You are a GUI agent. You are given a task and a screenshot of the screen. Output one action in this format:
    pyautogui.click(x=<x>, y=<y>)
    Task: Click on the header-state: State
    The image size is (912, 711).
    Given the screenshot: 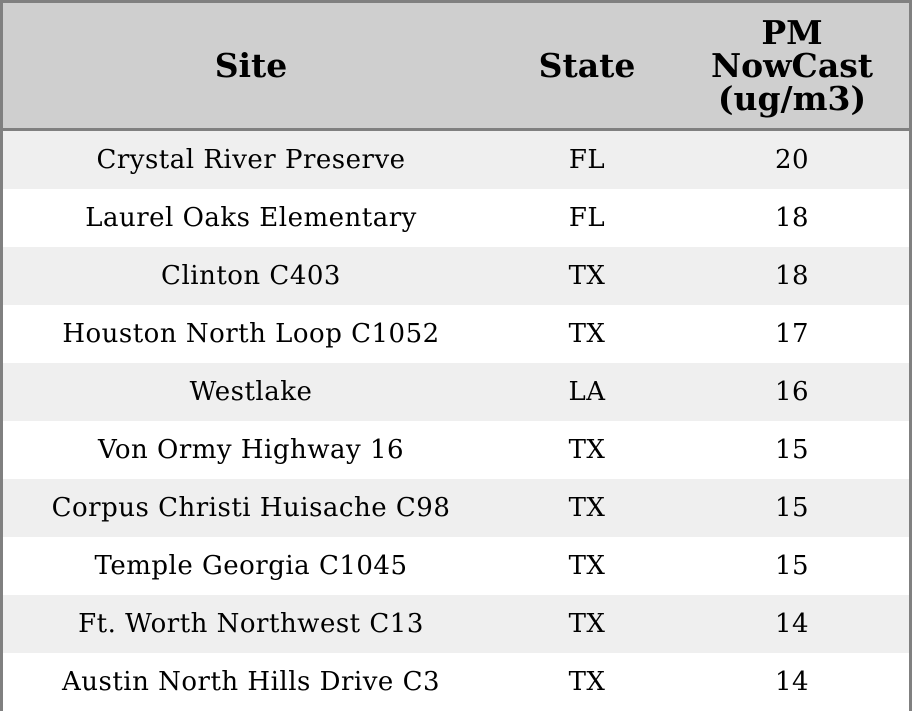 What is the action you would take?
    pyautogui.click(x=587, y=67)
    